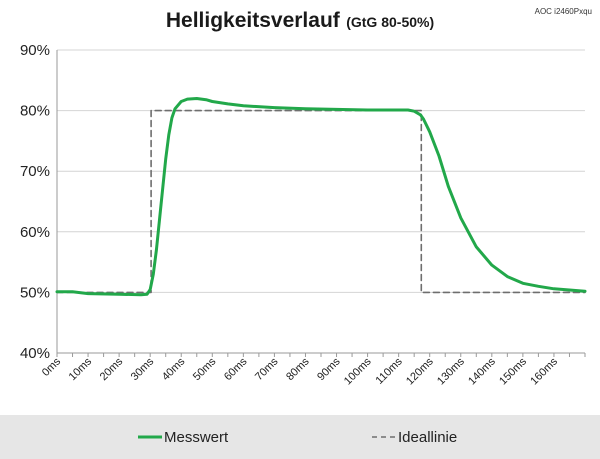  I want to click on legend-area, so click(300, 437).